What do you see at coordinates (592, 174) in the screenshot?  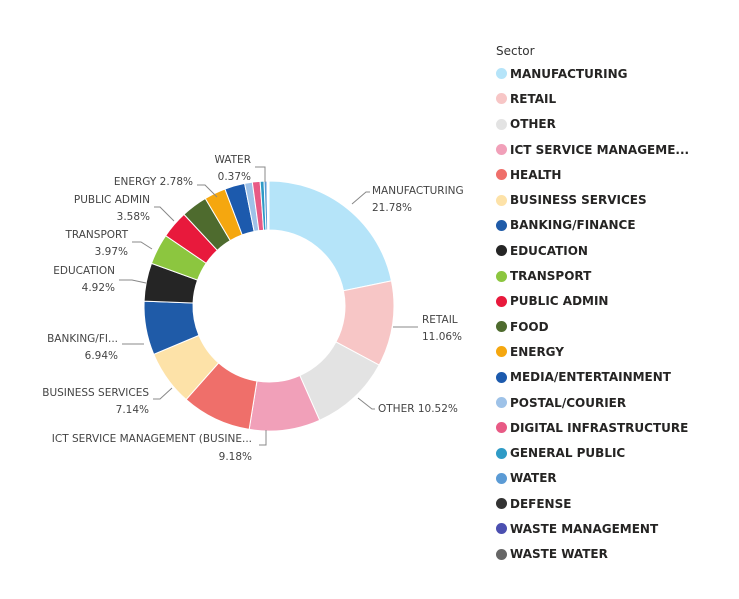 I see `legend-item-health: HEALTH` at bounding box center [592, 174].